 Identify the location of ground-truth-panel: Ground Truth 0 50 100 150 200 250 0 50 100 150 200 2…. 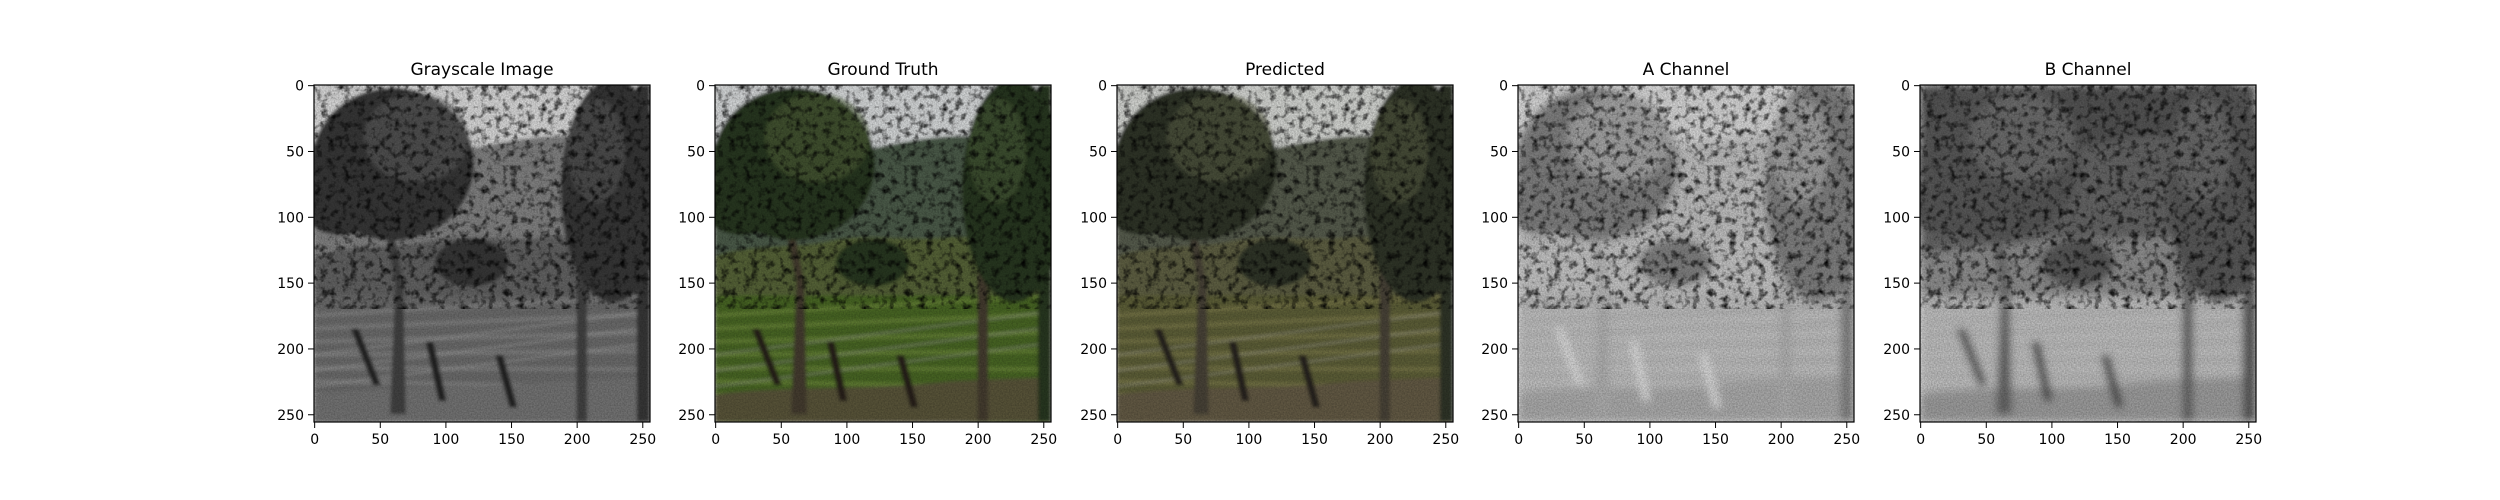
(867, 254).